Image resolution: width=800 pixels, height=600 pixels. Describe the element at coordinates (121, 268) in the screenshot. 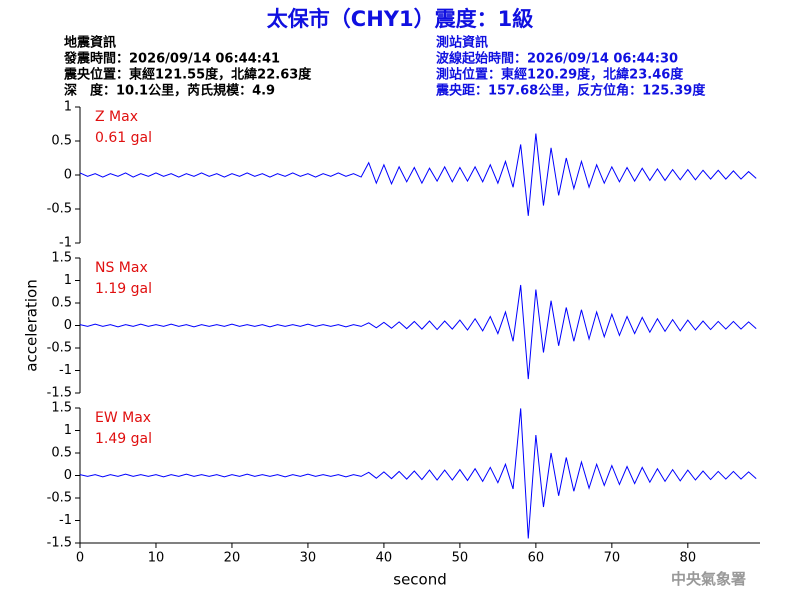

I see `annotation: NS Max` at that location.